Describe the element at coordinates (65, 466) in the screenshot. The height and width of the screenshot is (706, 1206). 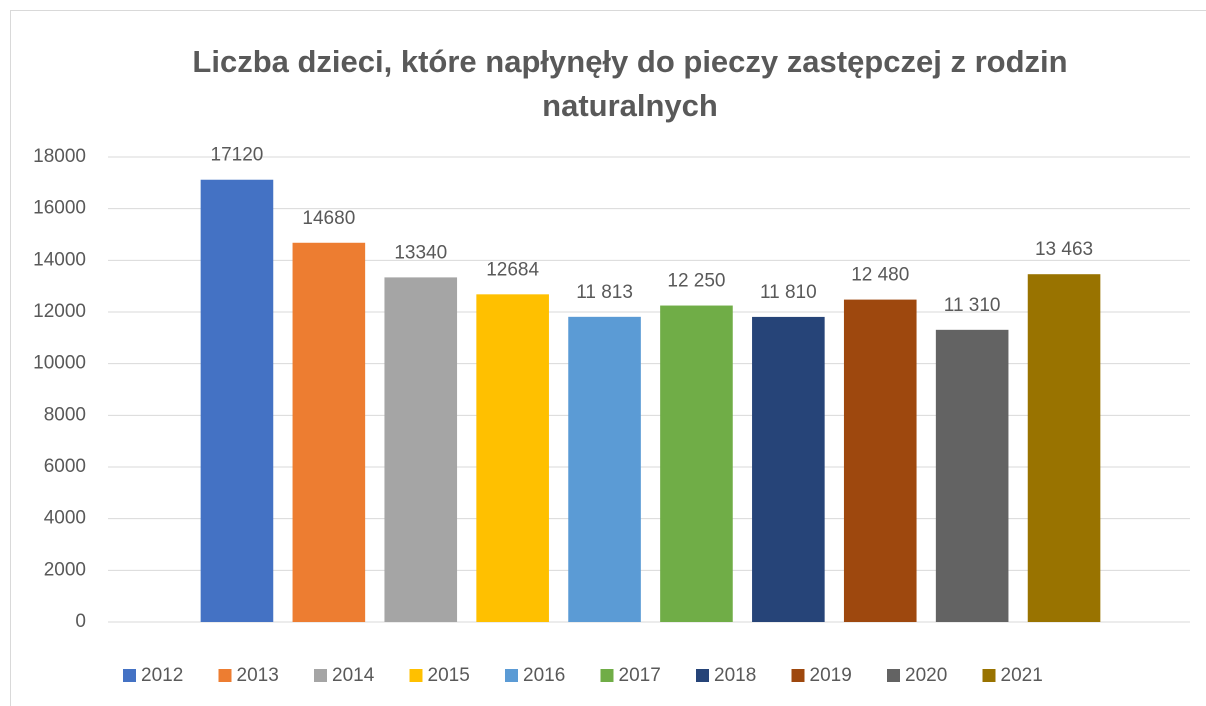
I see `y-tick-label: 6000` at that location.